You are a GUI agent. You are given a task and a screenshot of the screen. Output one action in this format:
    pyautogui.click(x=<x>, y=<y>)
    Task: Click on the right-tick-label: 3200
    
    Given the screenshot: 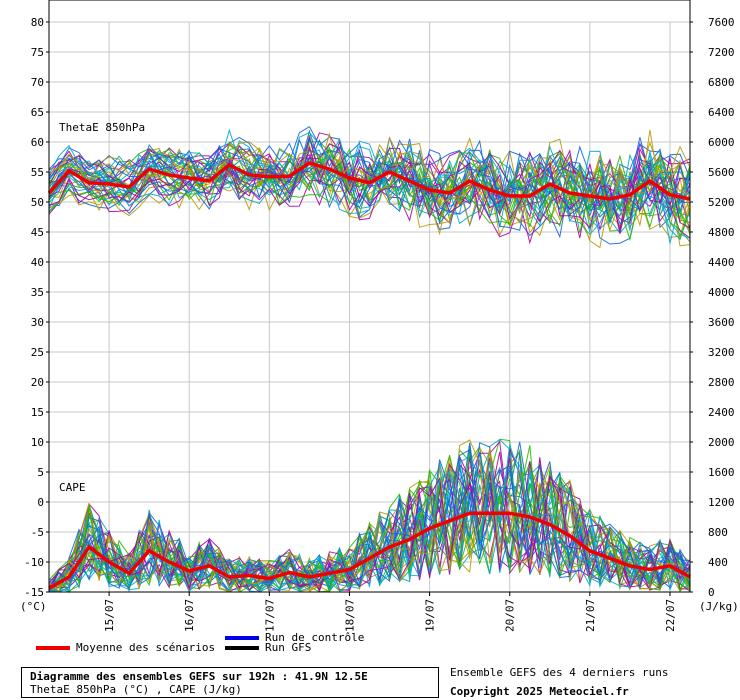 What is the action you would take?
    pyautogui.click(x=721, y=352)
    